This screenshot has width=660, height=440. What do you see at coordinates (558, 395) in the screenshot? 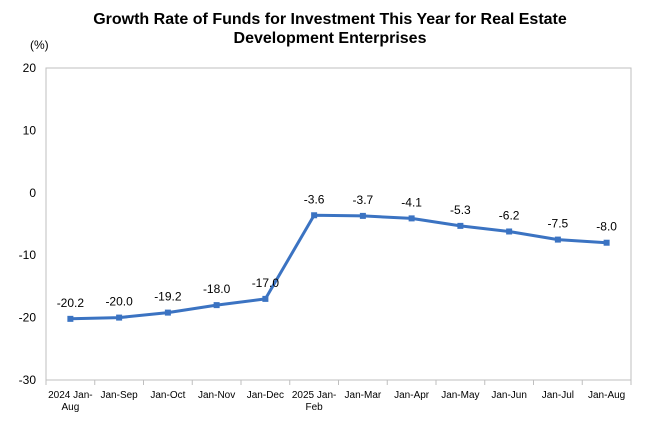
I see `x-tick-label: Jan-Jul` at bounding box center [558, 395].